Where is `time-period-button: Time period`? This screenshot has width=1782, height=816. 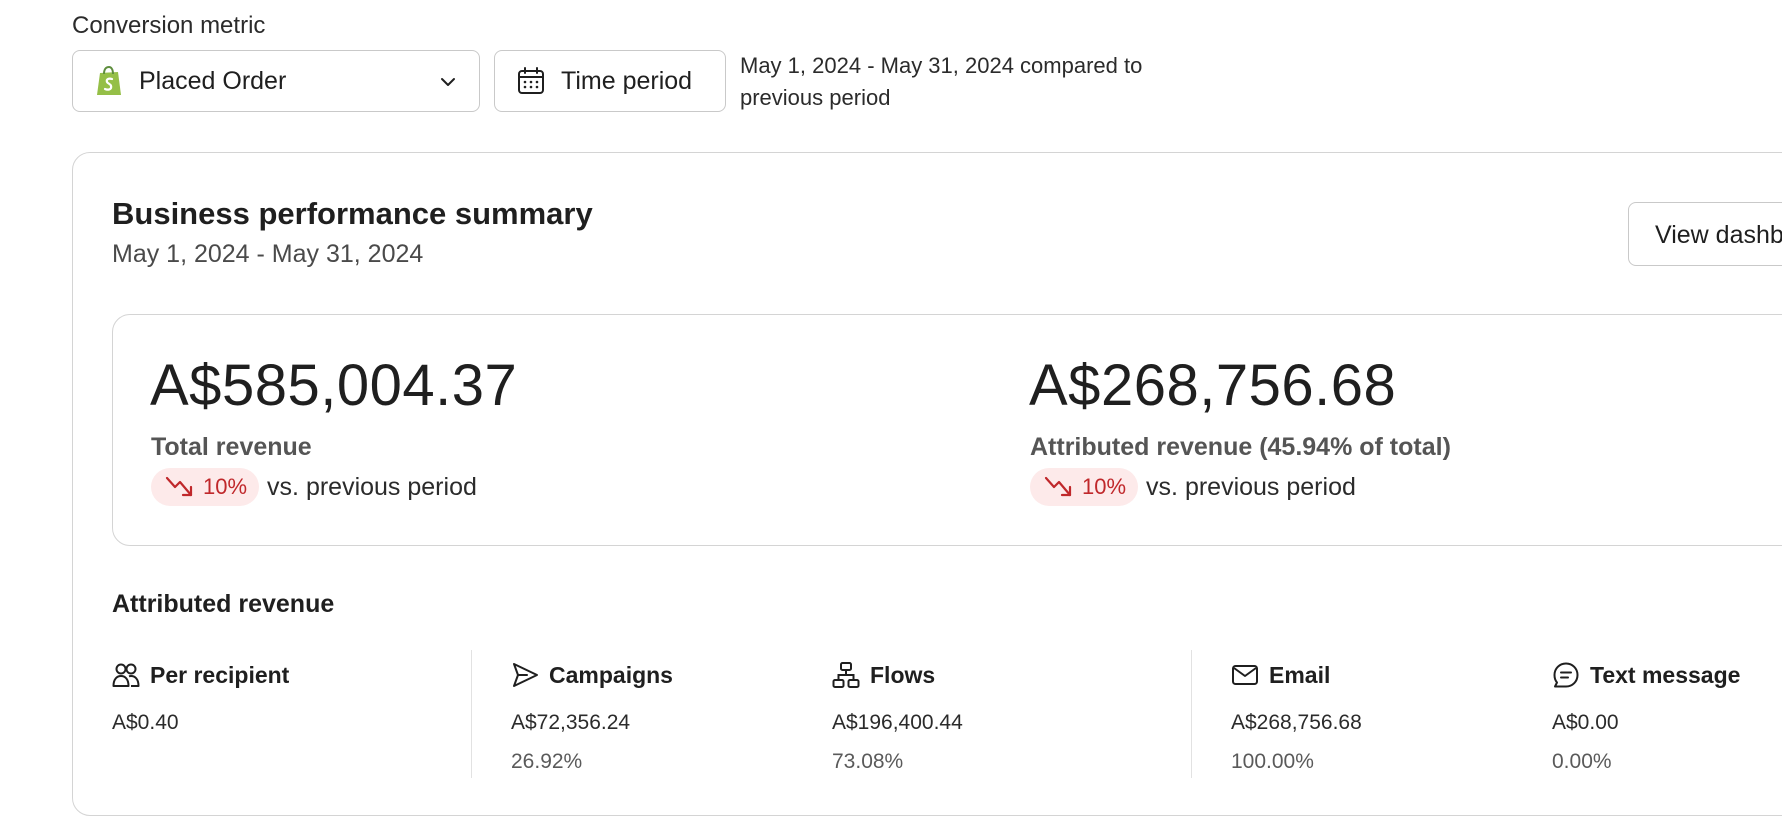
time-period-button: Time period is located at coordinates (610, 81).